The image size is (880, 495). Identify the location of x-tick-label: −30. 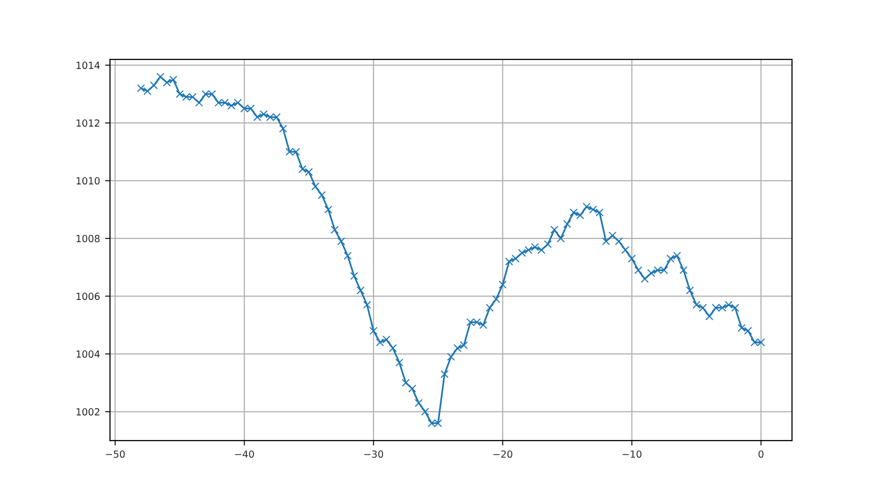
(374, 454).